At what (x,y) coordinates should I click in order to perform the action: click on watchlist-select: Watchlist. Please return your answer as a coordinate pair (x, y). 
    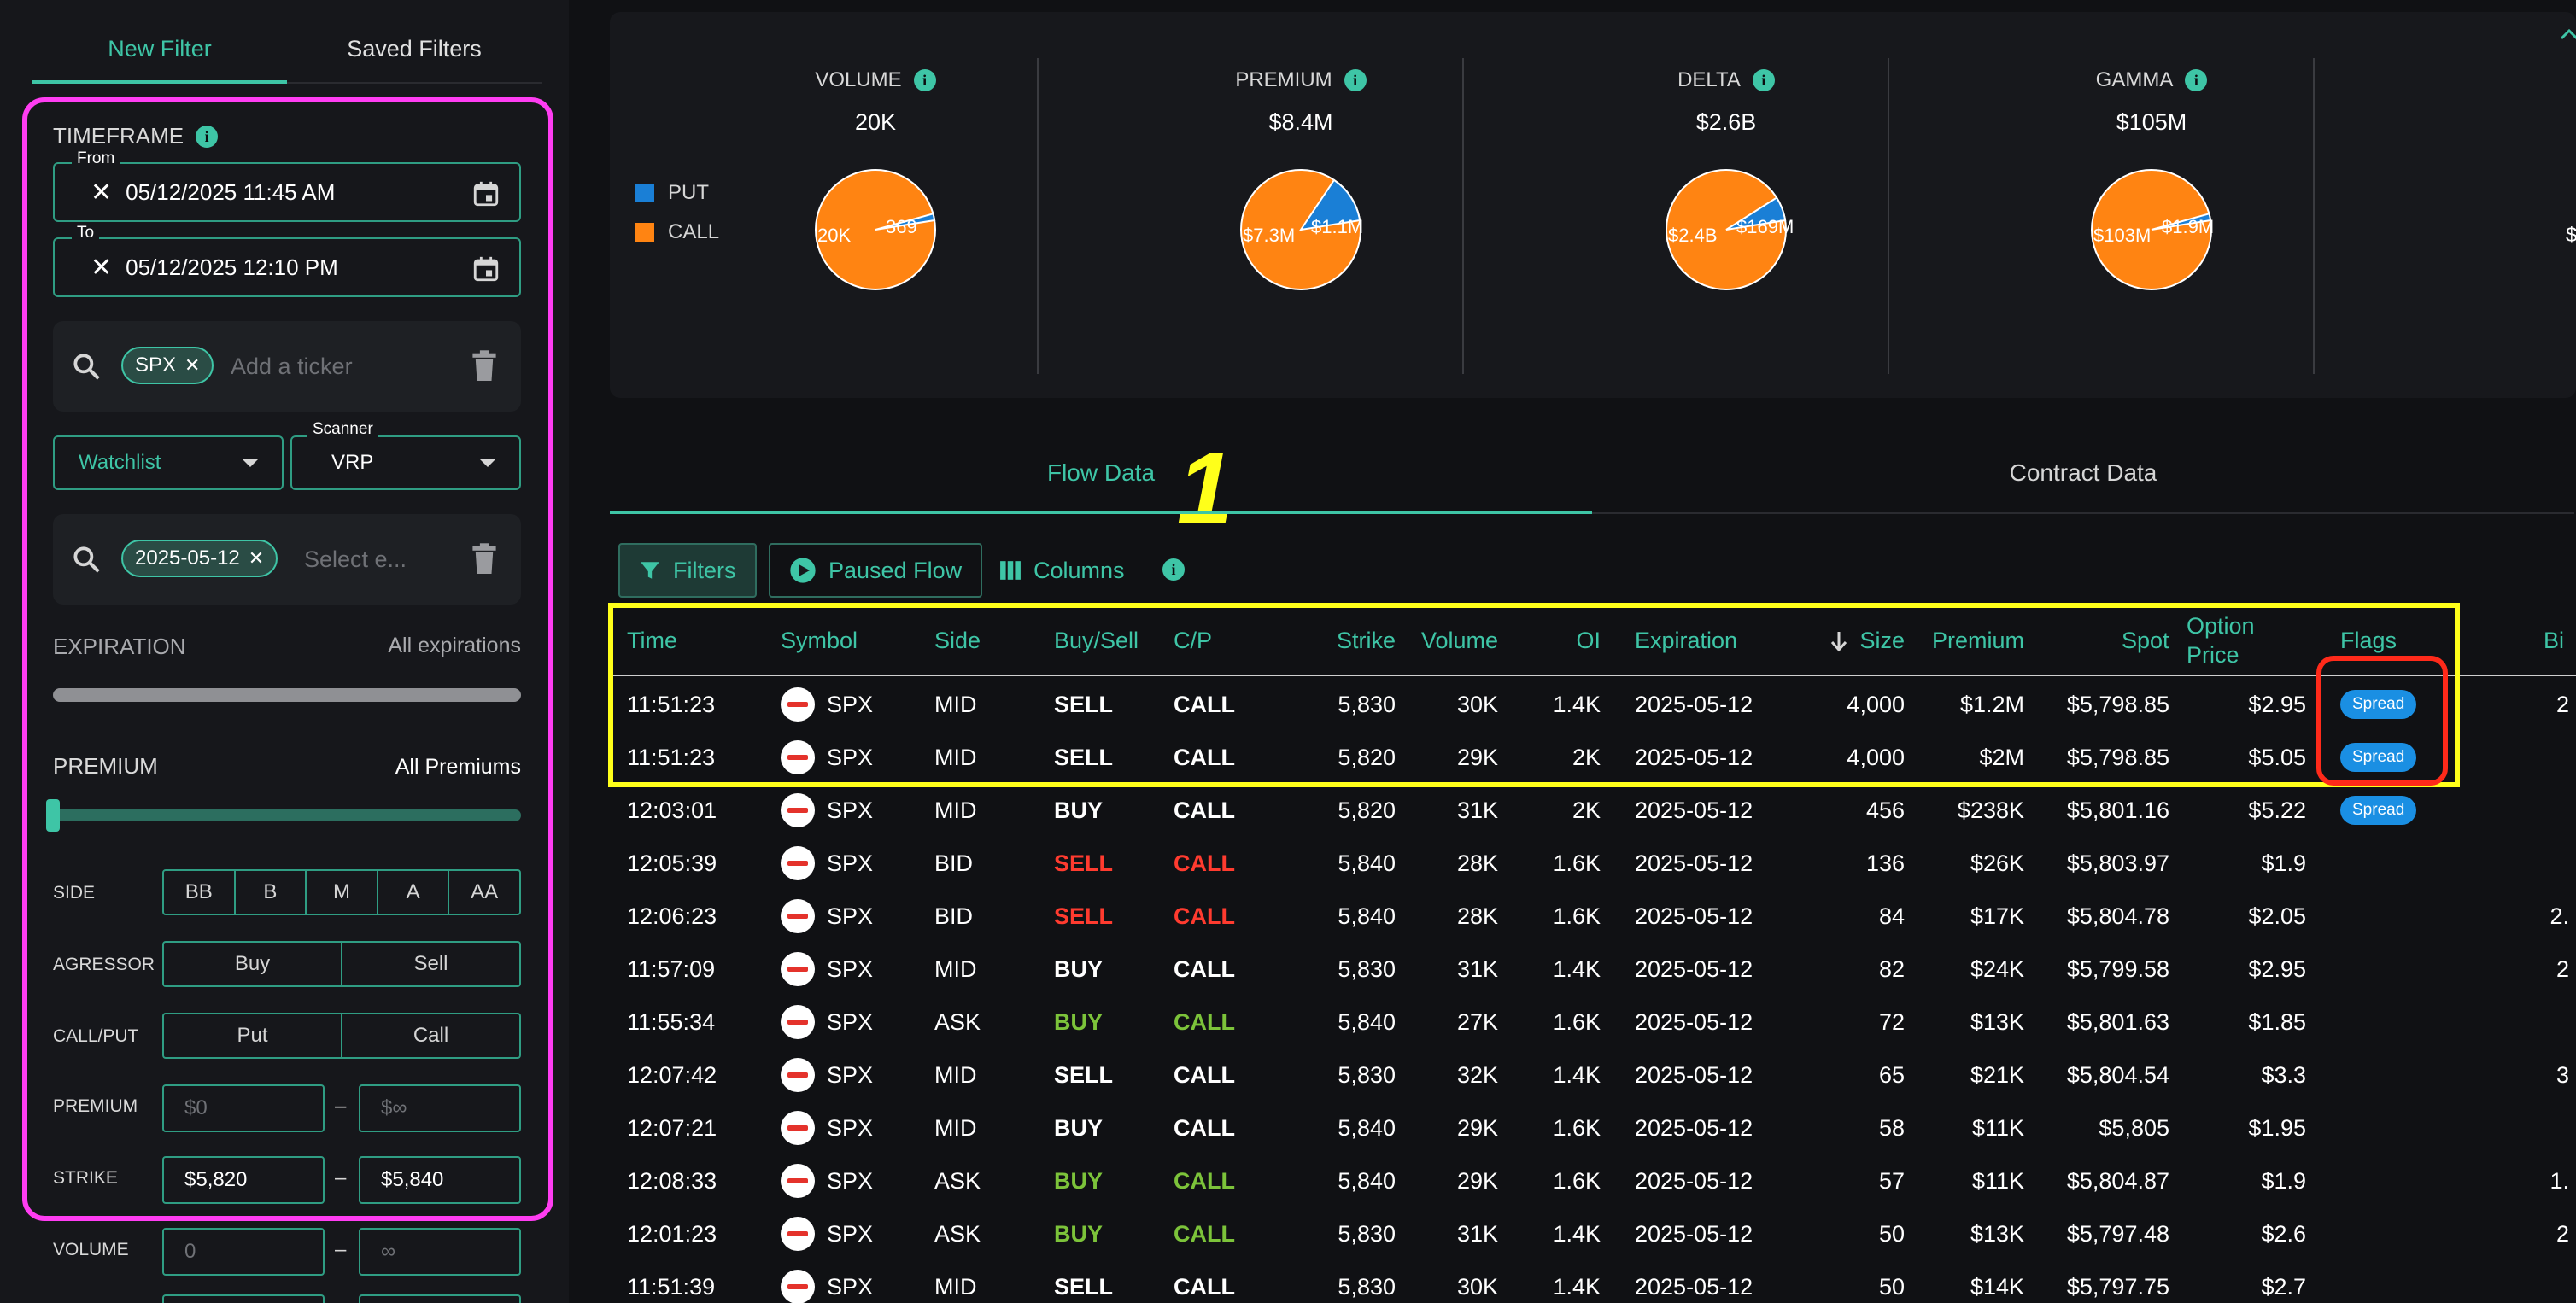
    Looking at the image, I should click on (168, 462).